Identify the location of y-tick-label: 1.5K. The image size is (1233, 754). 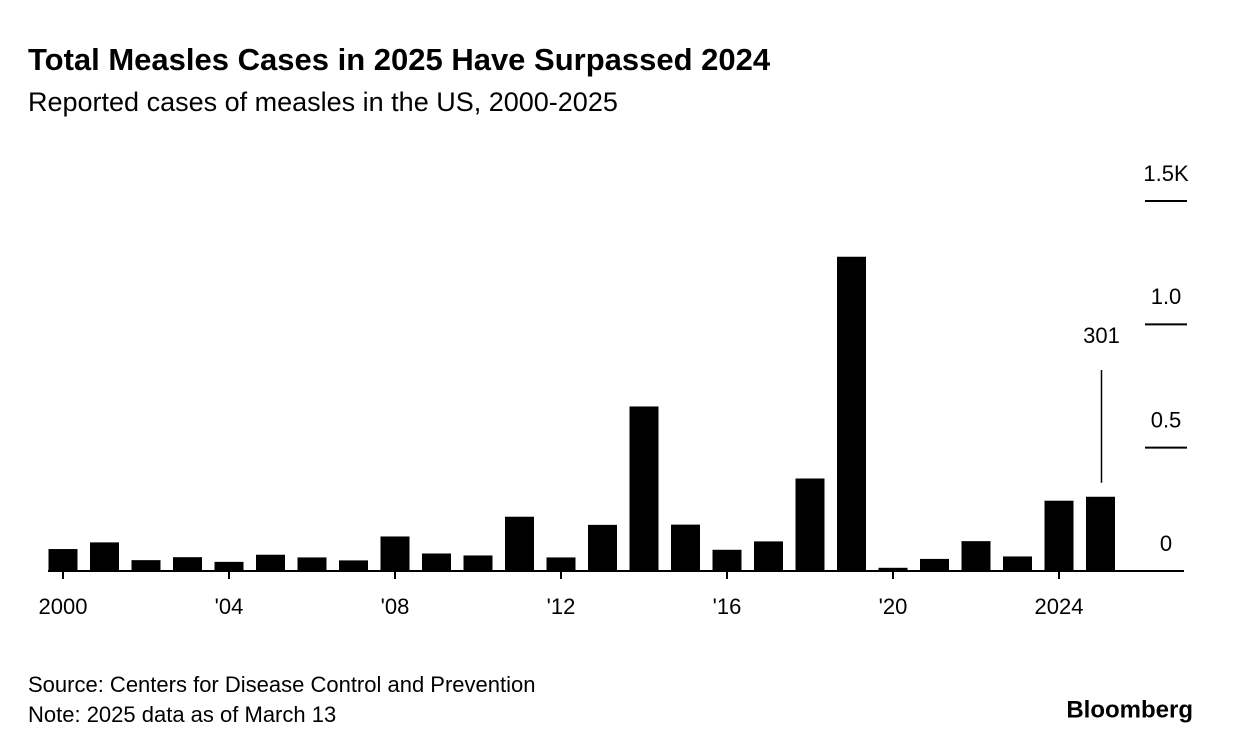
(1166, 173).